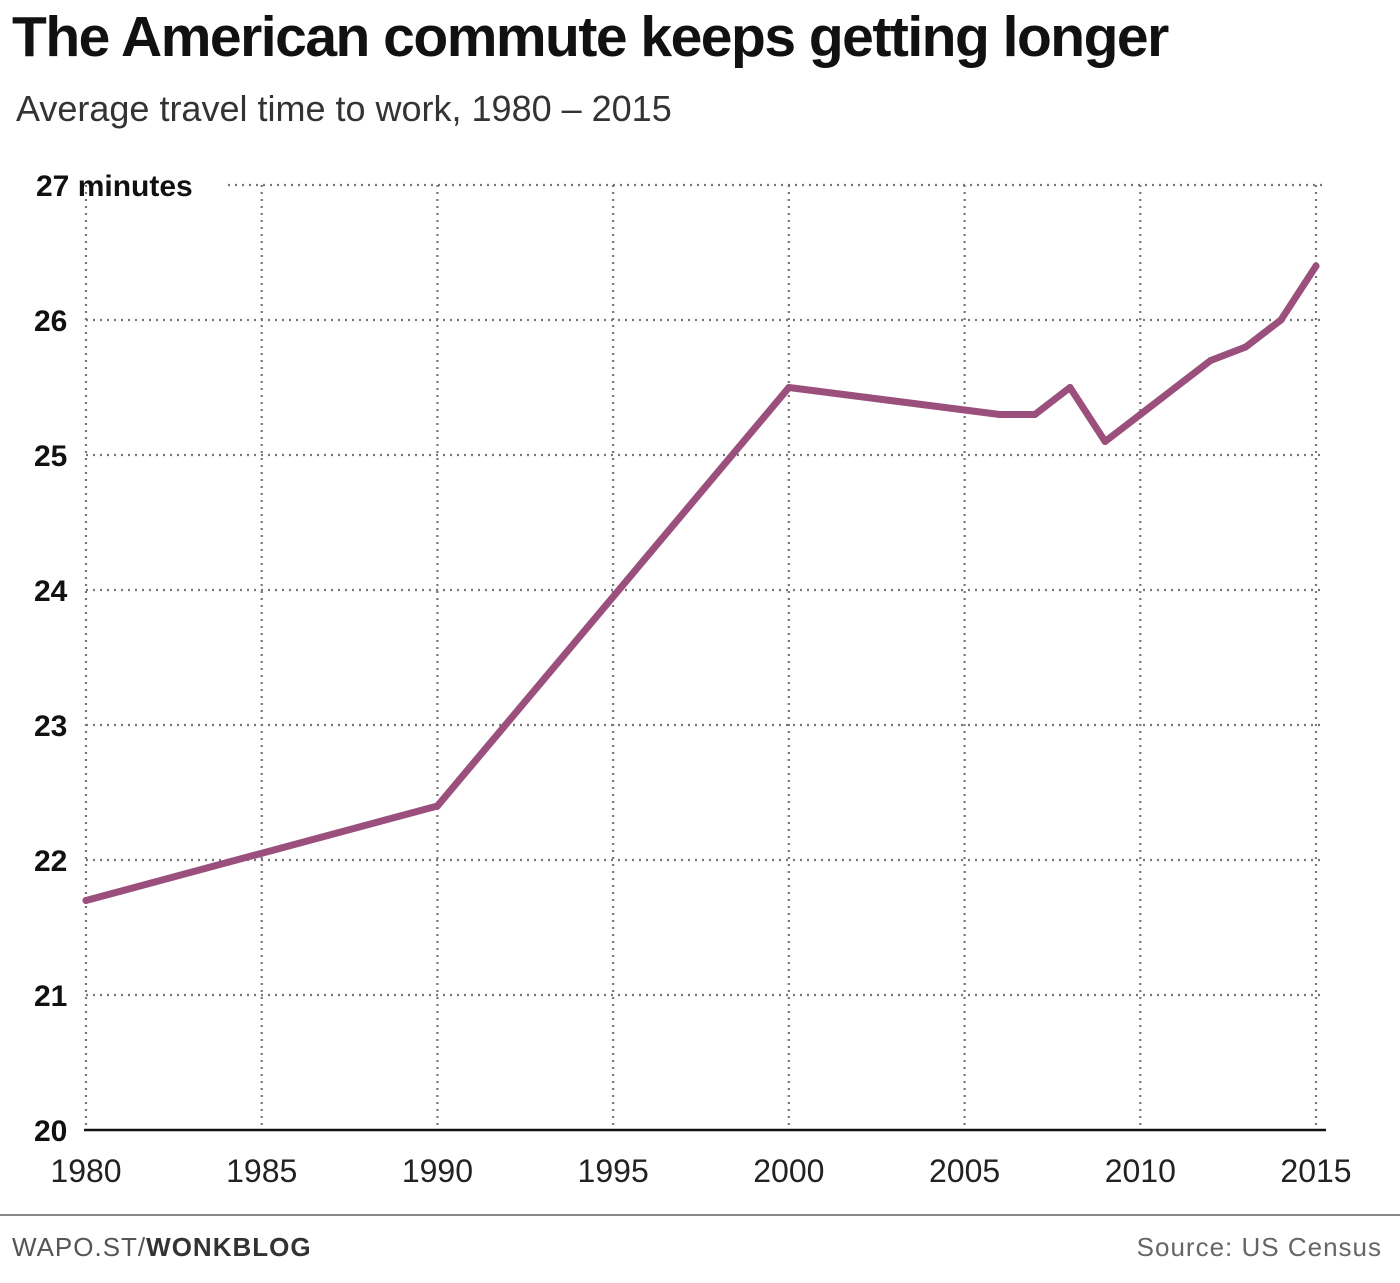 The image size is (1400, 1283). Describe the element at coordinates (613, 1171) in the screenshot. I see `x-tick-label: 1995` at that location.